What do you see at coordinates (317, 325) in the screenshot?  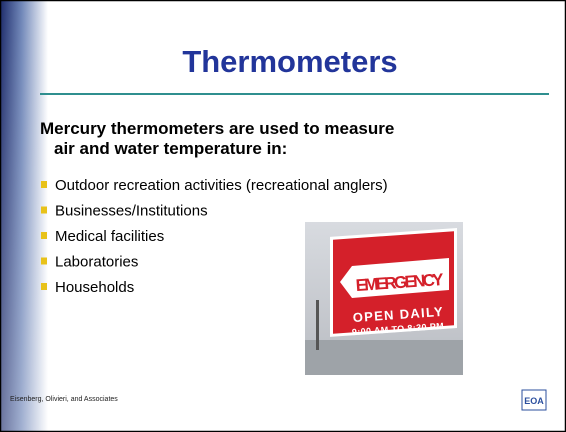 I see `pole` at bounding box center [317, 325].